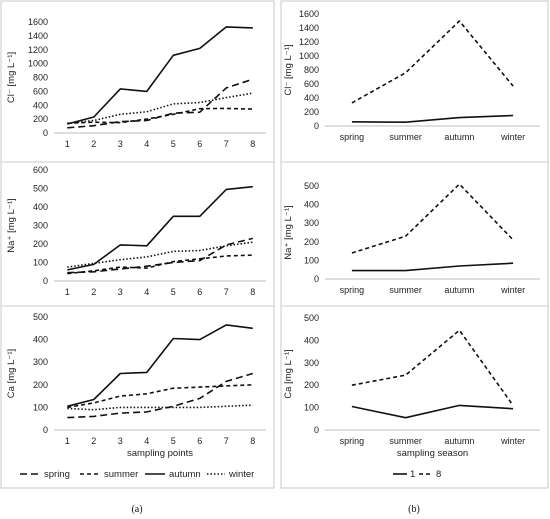  What do you see at coordinates (311, 70) in the screenshot?
I see `y-tick-label: 800` at bounding box center [311, 70].